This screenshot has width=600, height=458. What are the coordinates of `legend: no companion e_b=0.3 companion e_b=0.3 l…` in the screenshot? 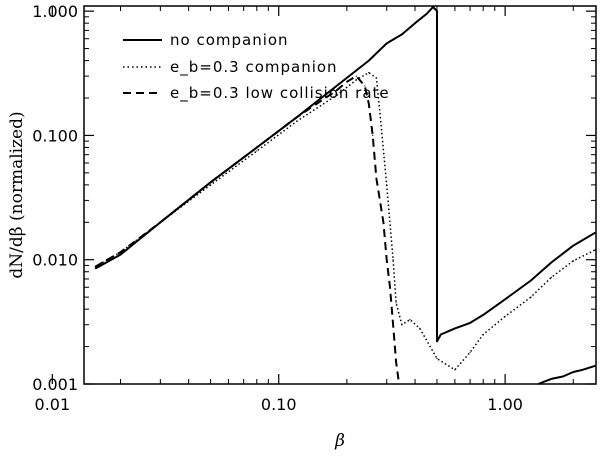 It's located at (256, 67).